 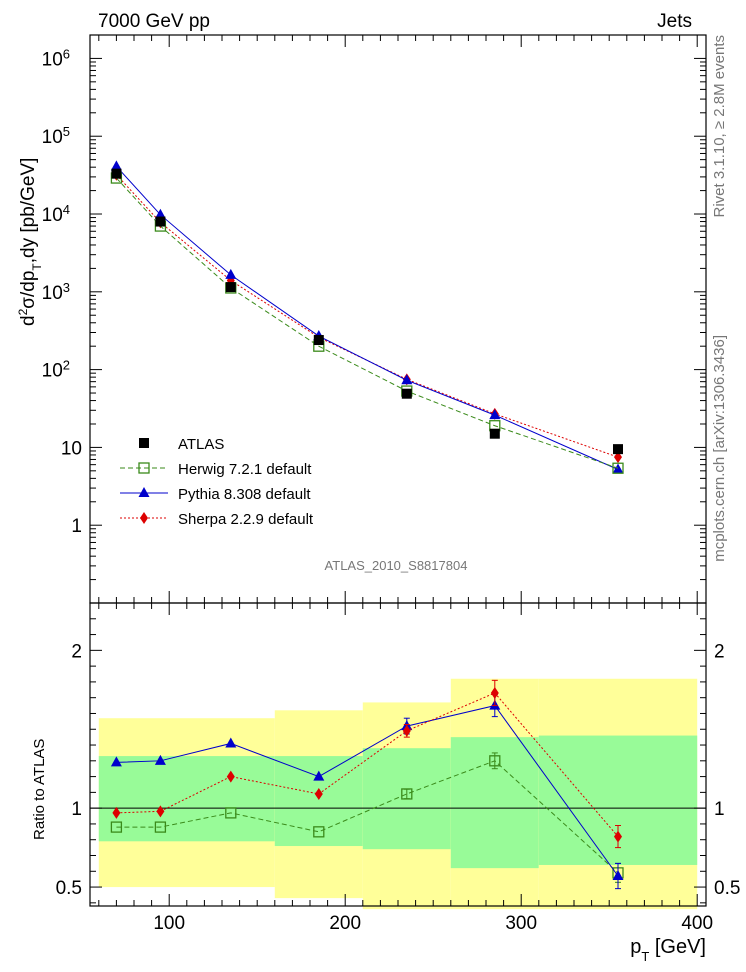 What do you see at coordinates (367, 784) in the screenshot?
I see `ratio-series` at bounding box center [367, 784].